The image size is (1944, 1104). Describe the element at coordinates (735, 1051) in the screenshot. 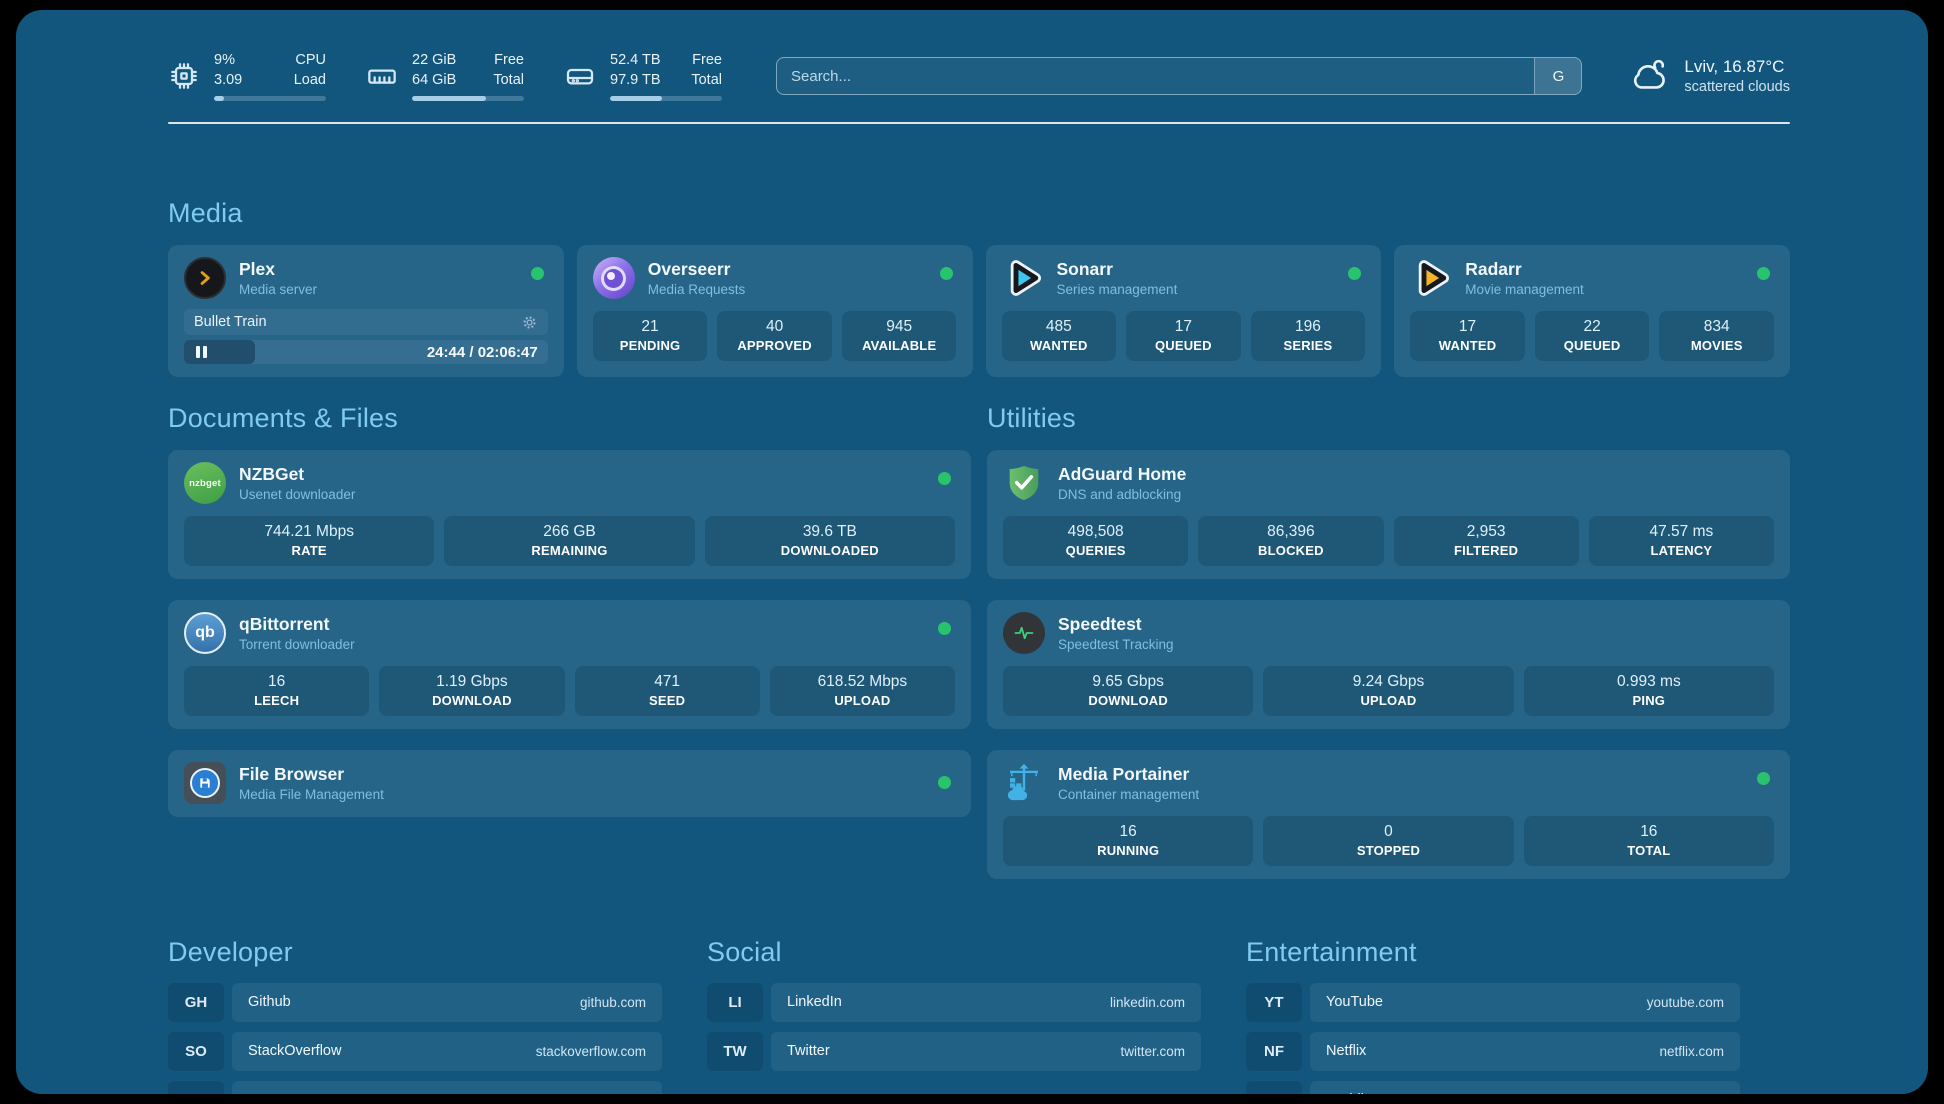

I see `twitter-abbr: TW` at that location.